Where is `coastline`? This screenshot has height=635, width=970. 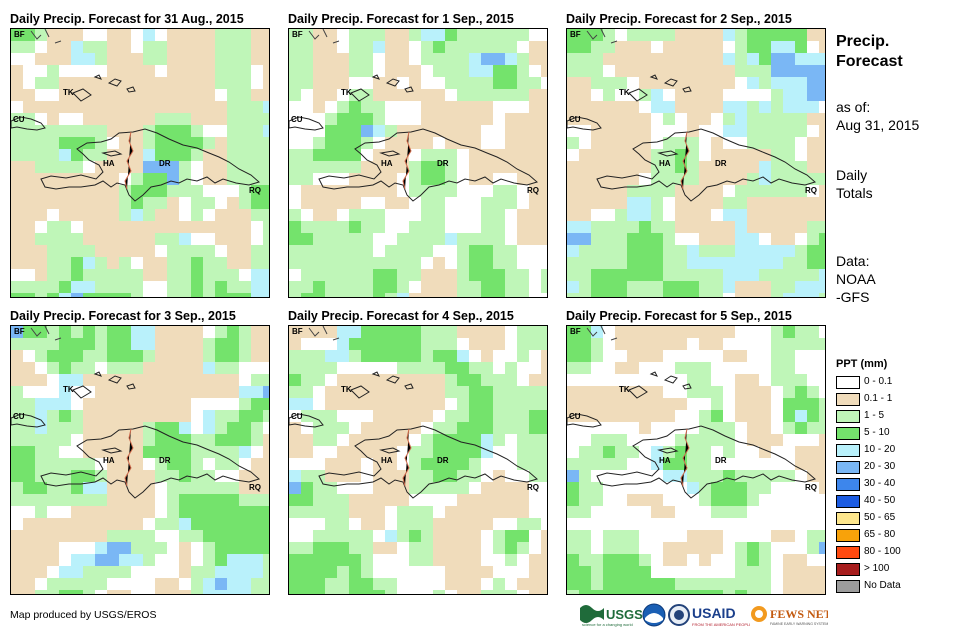
coastline is located at coordinates (668, 153).